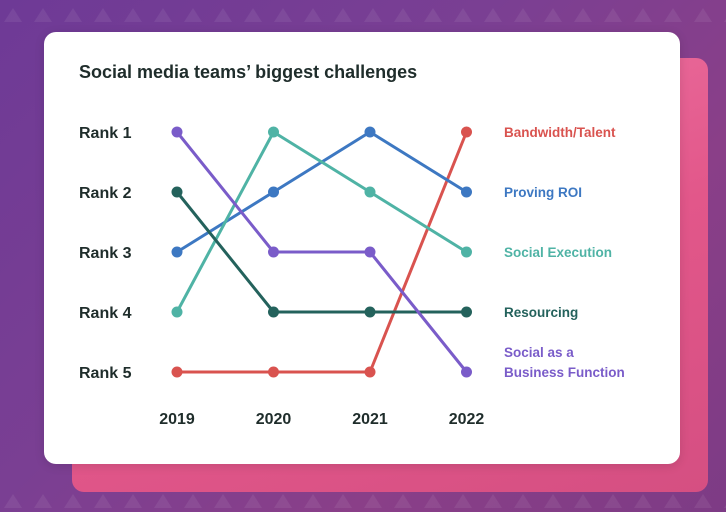  I want to click on year-label-2021: 2021, so click(370, 419).